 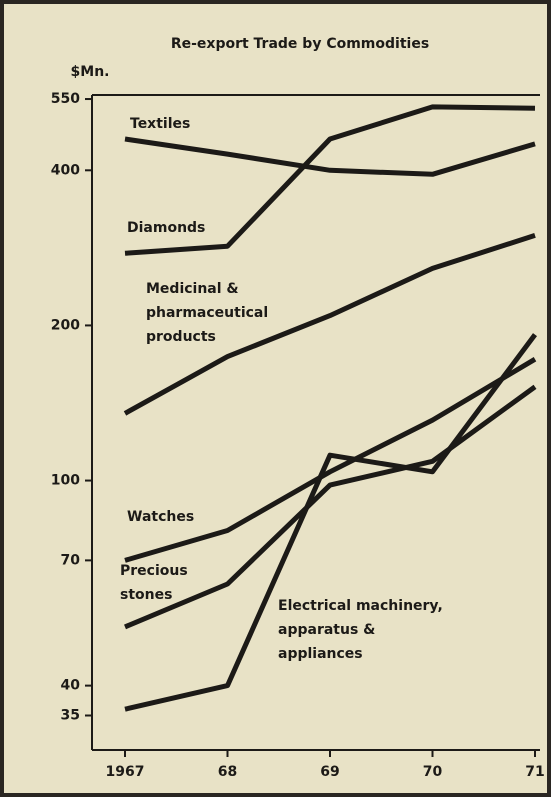 I want to click on y-tick-label: 200, so click(x=65, y=325).